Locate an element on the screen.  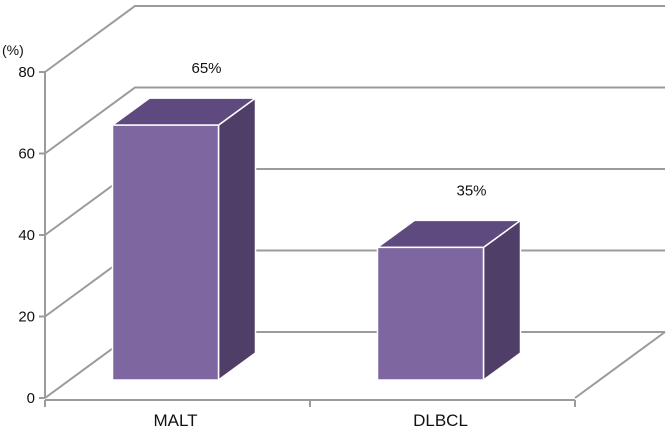
bar-dlbcl: 35% is located at coordinates (449, 282).